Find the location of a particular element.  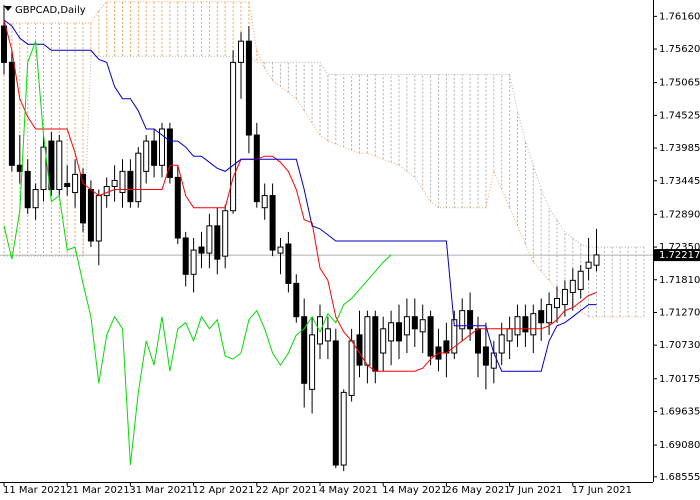

last-price-label: 1.72217 is located at coordinates (679, 255).